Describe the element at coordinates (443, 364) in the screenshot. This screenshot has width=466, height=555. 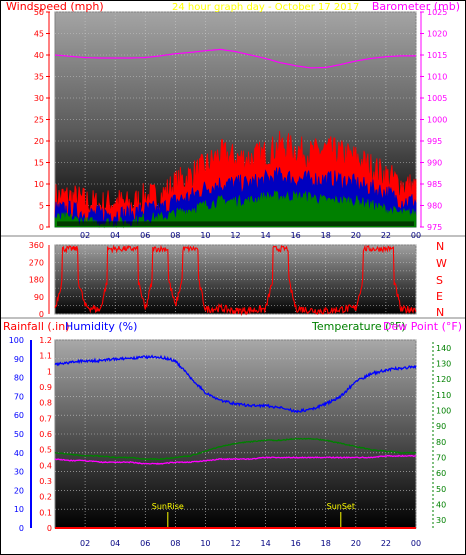
I see `temperature-tick-label: 130` at that location.